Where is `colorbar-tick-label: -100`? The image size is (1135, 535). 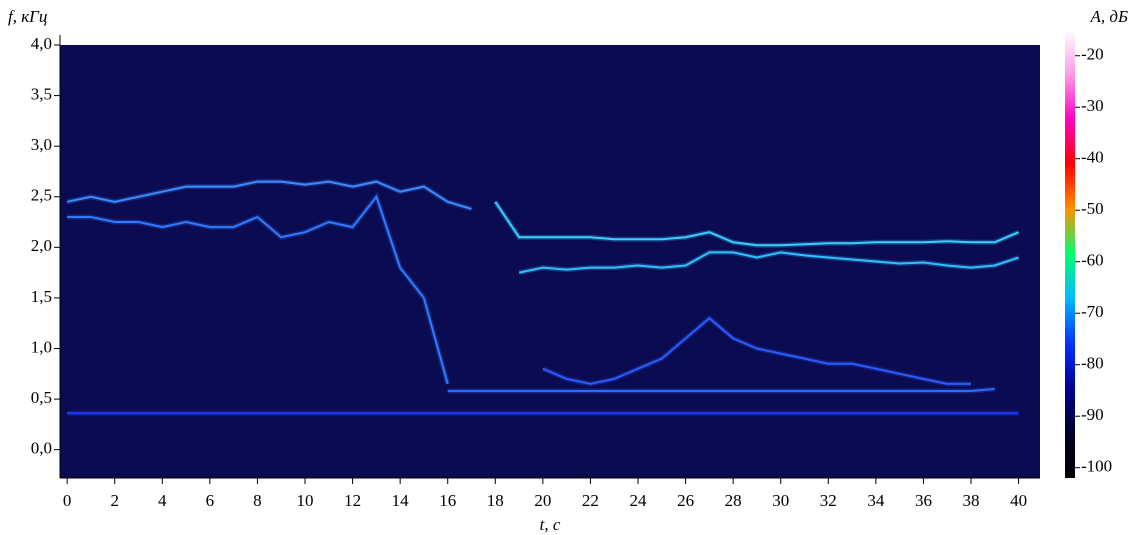 colorbar-tick-label: -100 is located at coordinates (1096, 466).